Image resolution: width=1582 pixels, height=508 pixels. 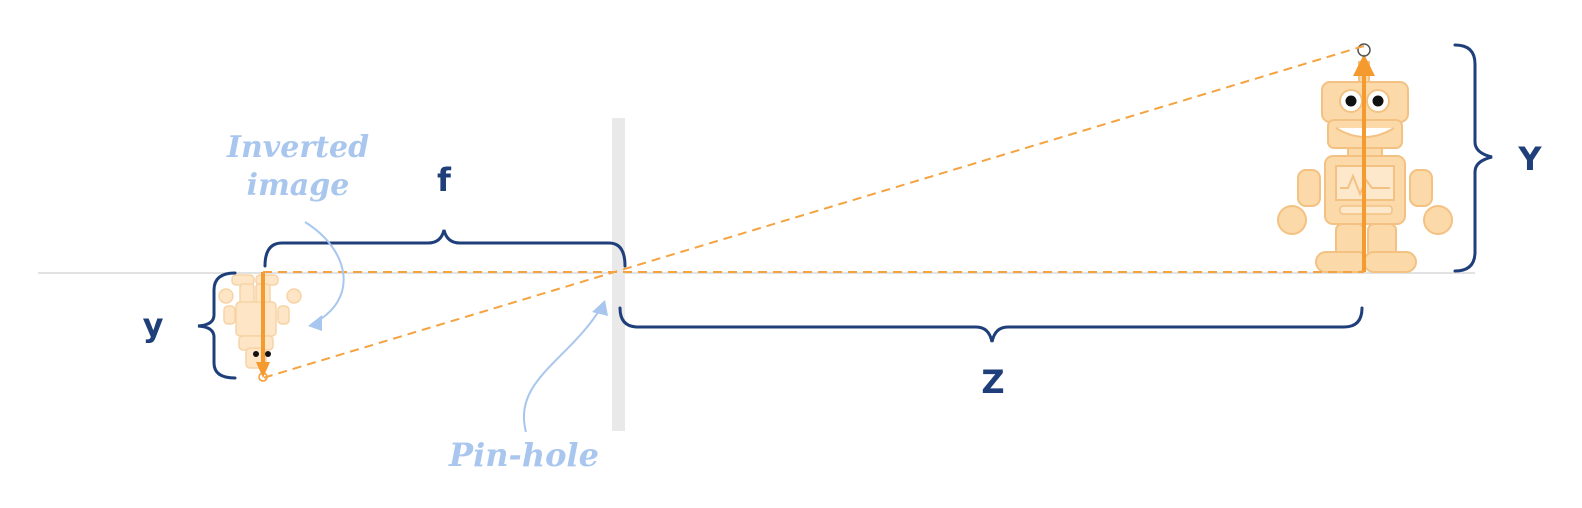 I want to click on pinhole-pointer, so click(x=563, y=369).